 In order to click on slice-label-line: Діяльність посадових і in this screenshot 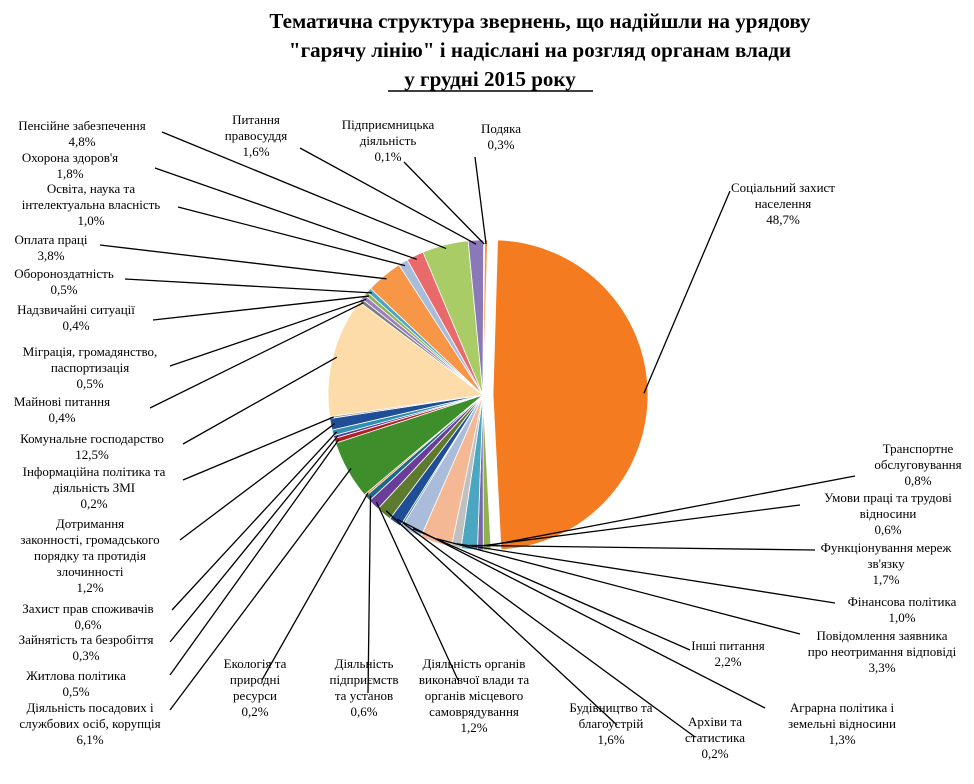, I will do `click(90, 707)`.